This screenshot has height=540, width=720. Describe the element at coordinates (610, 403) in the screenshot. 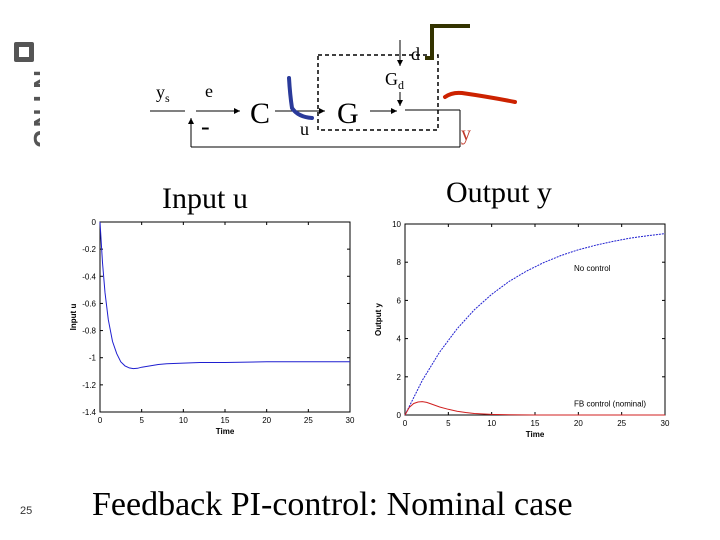

I see `chart-annotation: FB control (nominal)` at that location.